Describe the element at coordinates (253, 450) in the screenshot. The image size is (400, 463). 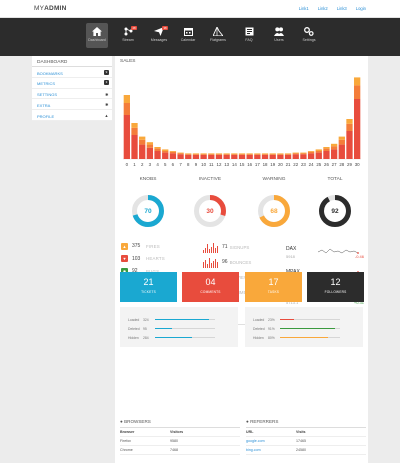
I see `referrer-link: bing.com` at that location.